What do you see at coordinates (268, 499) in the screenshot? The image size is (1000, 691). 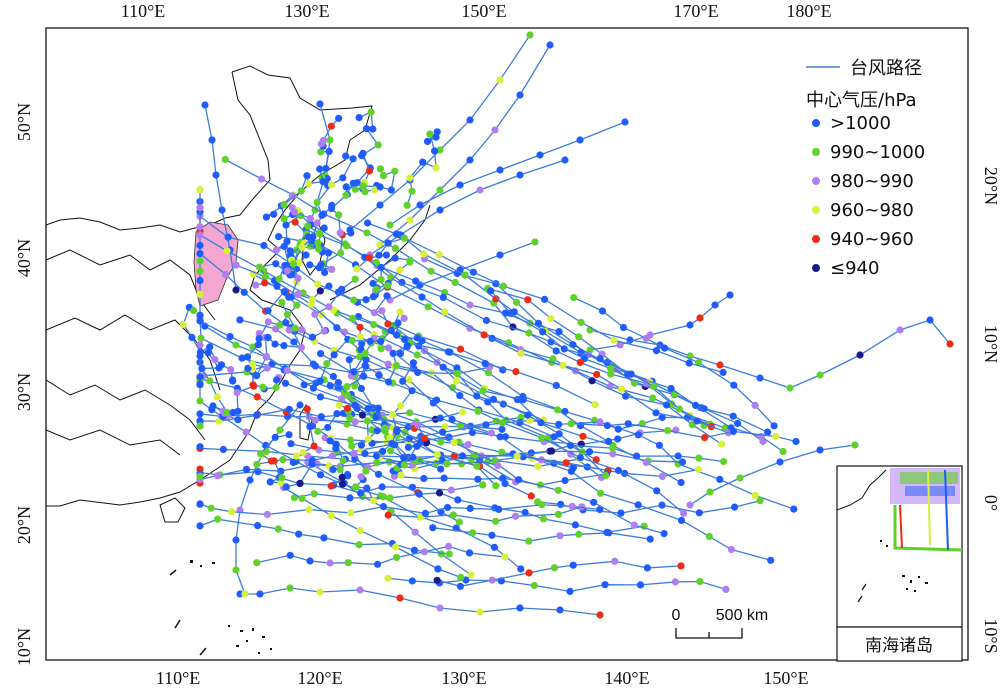 I see `typhoon-track-line` at bounding box center [268, 499].